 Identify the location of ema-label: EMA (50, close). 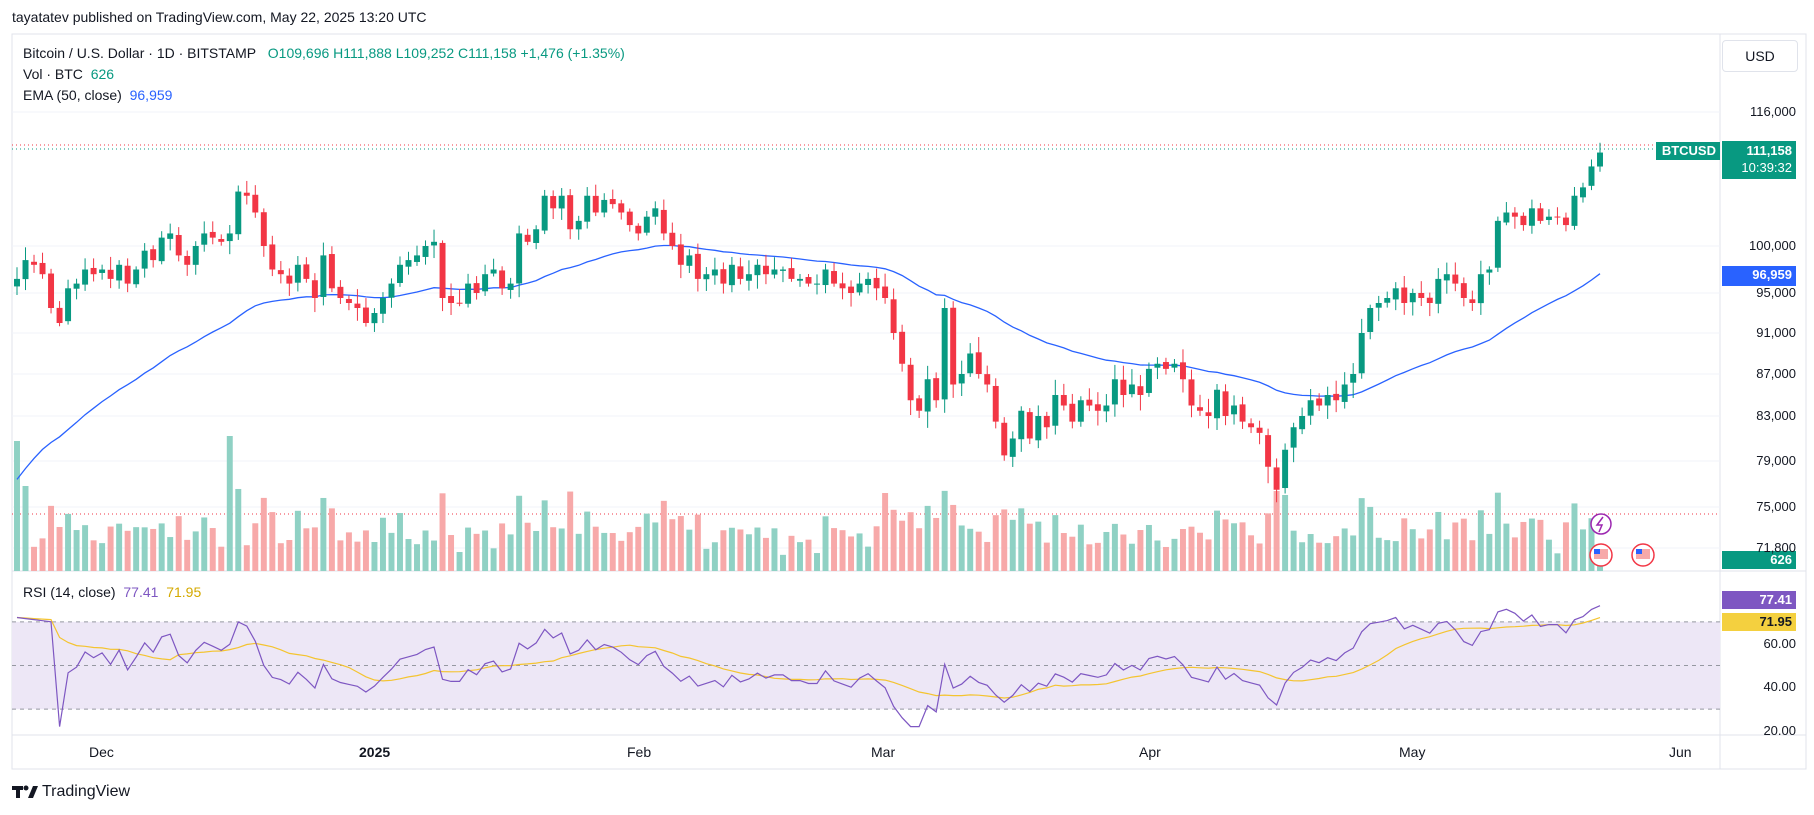
(72, 95).